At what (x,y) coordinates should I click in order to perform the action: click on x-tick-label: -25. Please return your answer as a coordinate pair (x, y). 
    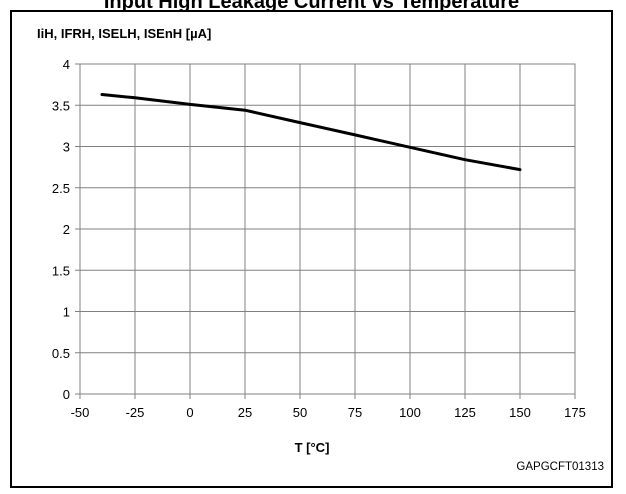
    Looking at the image, I should click on (135, 412).